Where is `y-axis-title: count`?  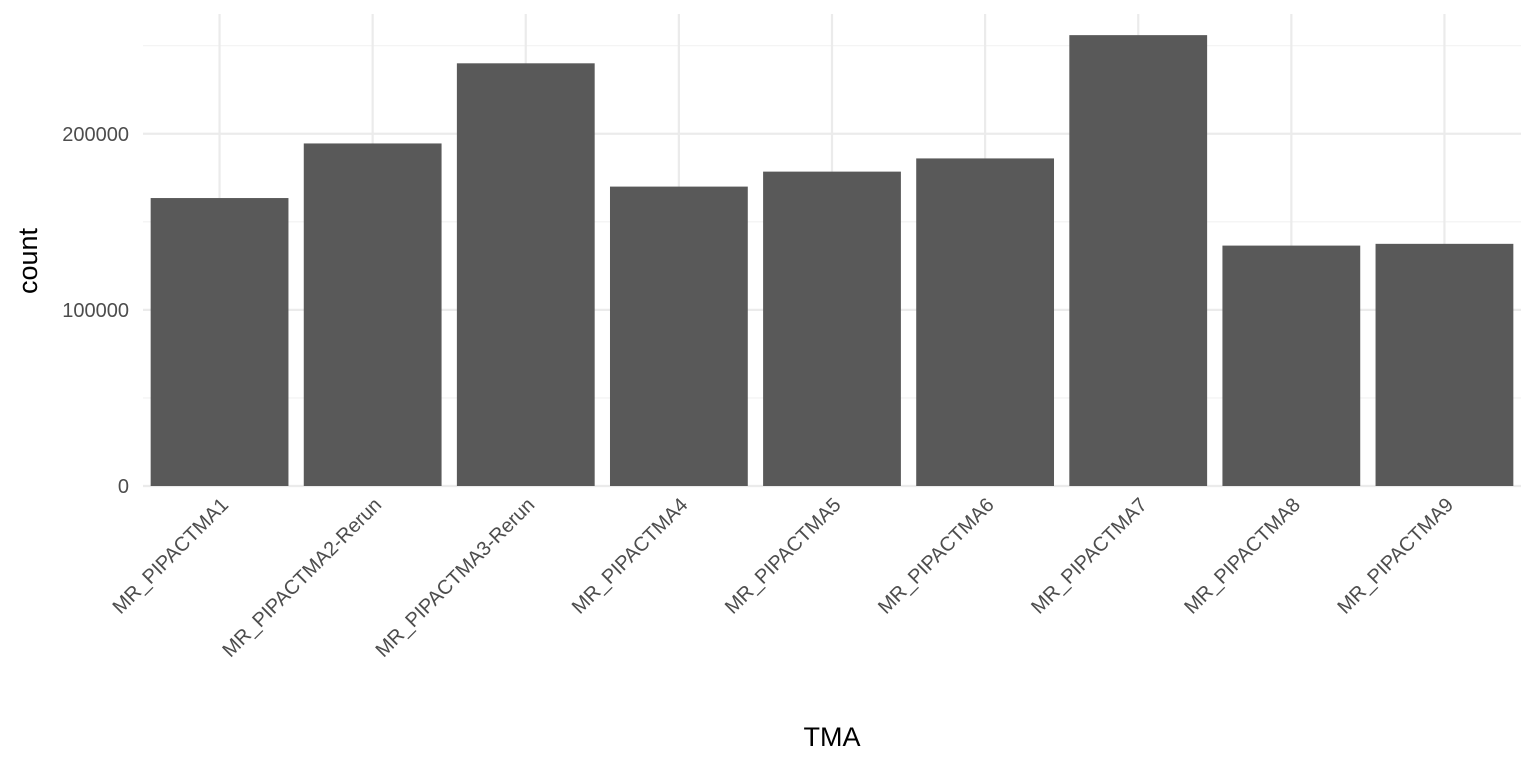
y-axis-title: count is located at coordinates (28, 260).